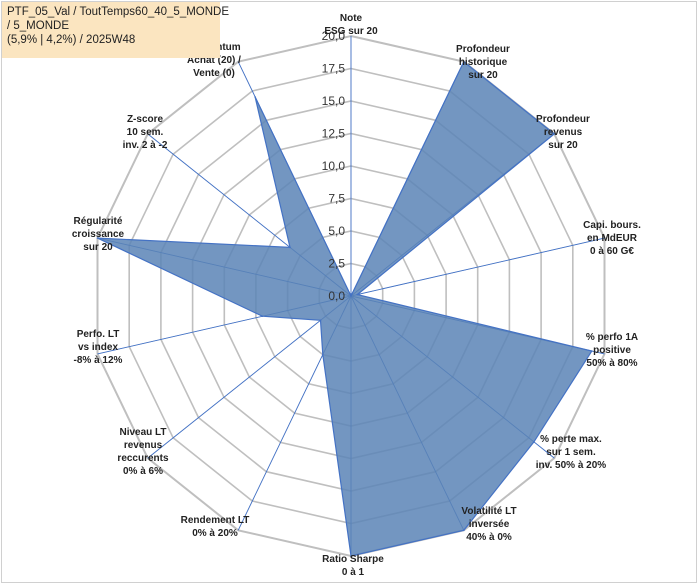  Describe the element at coordinates (118, 12) in the screenshot. I see `chart-title-line-1: PTF_05_Val / ToutTemps60_40_5_MONDE` at that location.